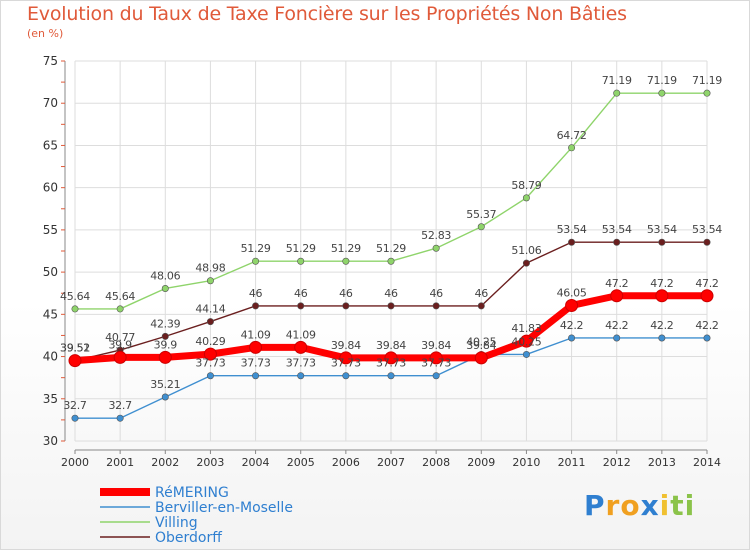 This screenshot has width=750, height=550. I want to click on data-label: 44.14, so click(210, 309).